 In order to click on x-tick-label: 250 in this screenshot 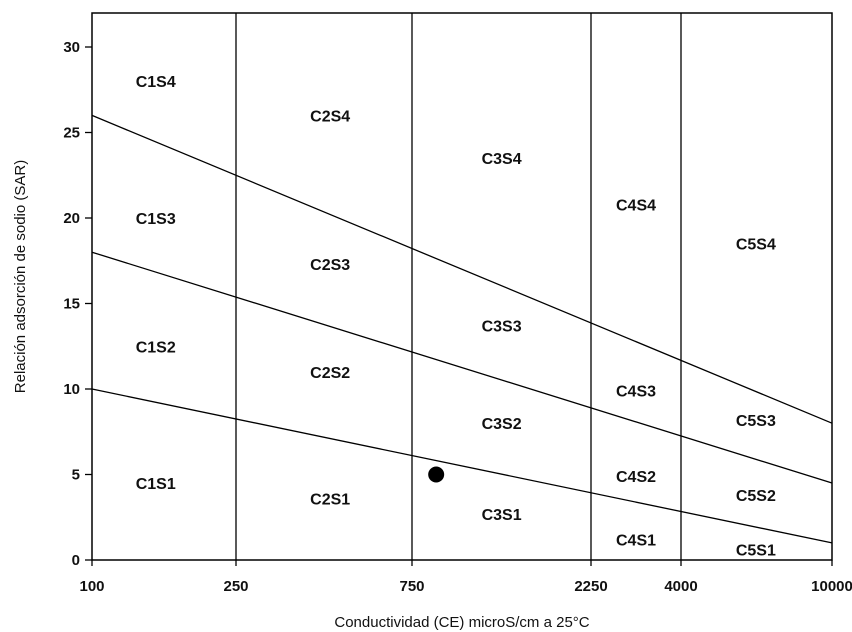, I will do `click(235, 586)`.